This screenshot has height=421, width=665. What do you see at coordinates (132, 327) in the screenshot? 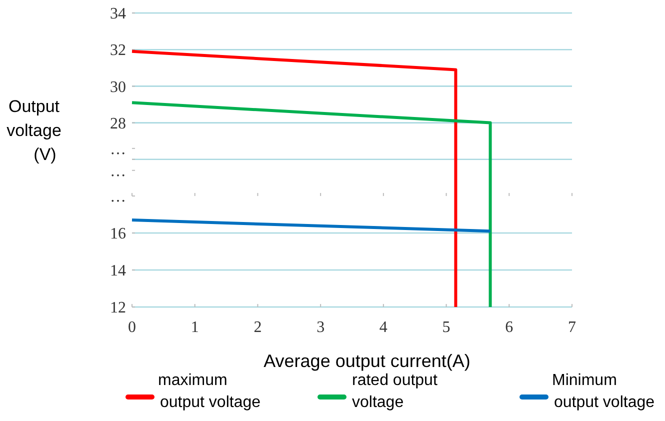
I see `x-tick-label: 0` at bounding box center [132, 327].